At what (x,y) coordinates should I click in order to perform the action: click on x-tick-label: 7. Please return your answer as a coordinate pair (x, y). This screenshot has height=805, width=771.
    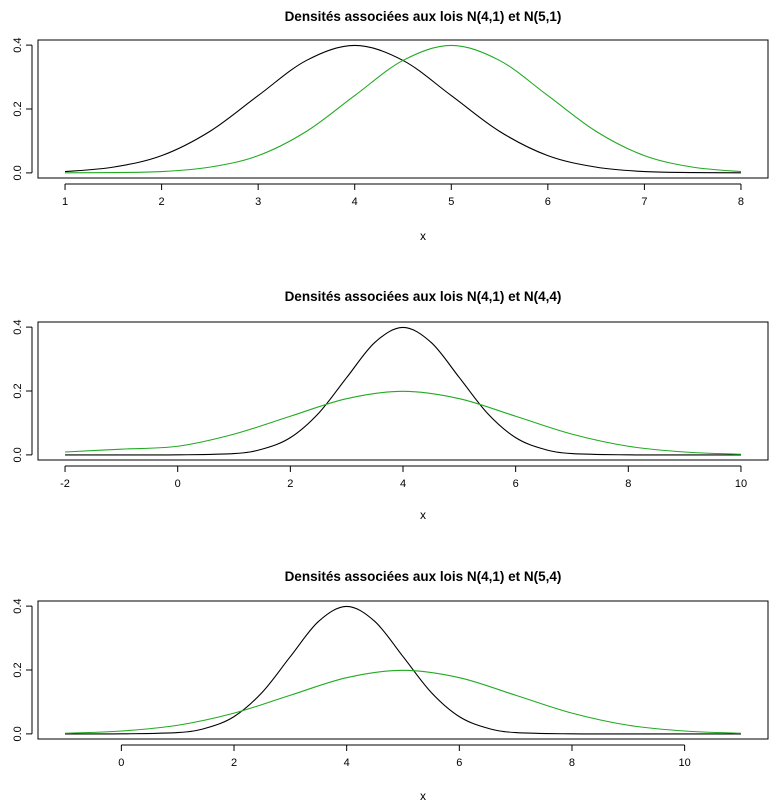
    Looking at the image, I should click on (644, 202).